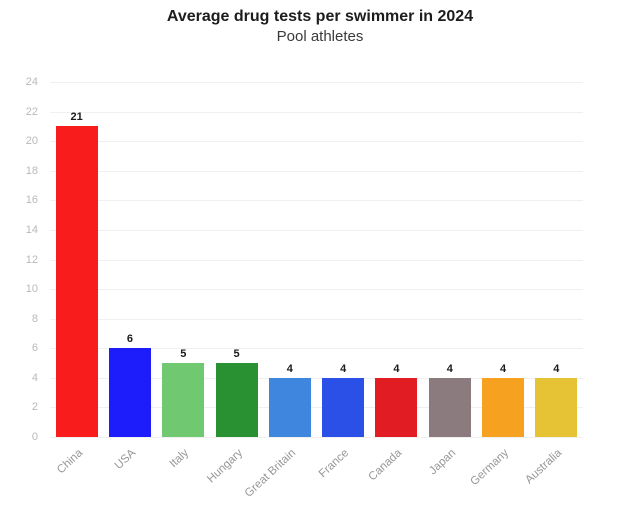  I want to click on y-axis-tick-label: 2, so click(34, 407).